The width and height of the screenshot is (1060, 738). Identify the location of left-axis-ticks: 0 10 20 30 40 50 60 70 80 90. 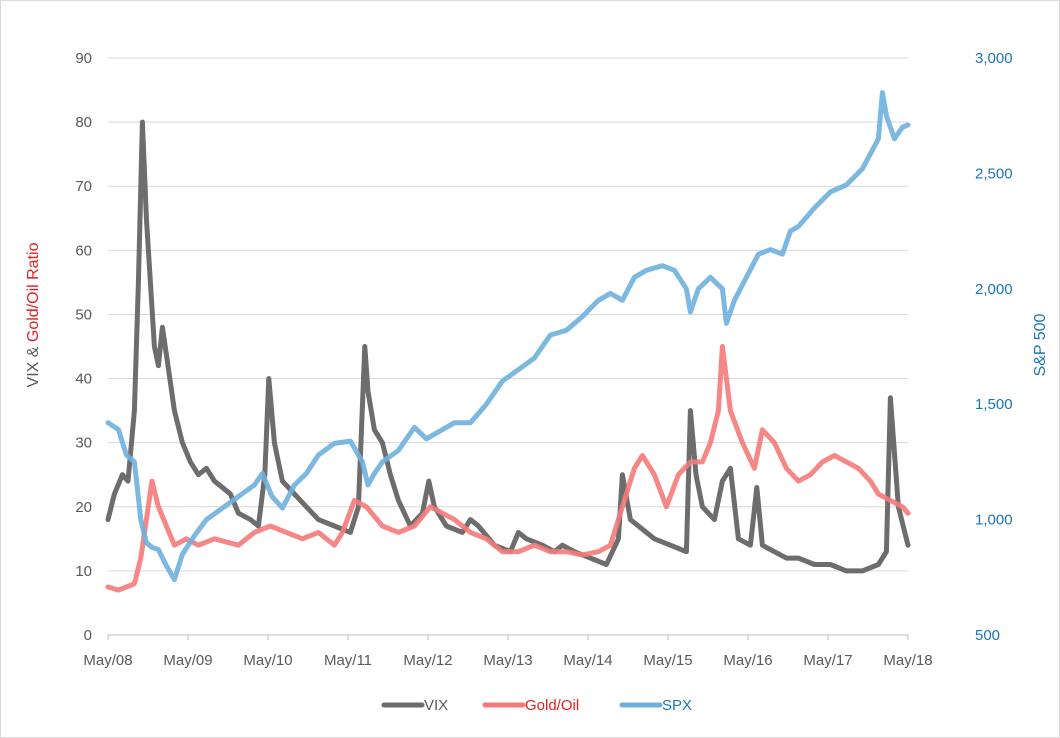
(83, 347).